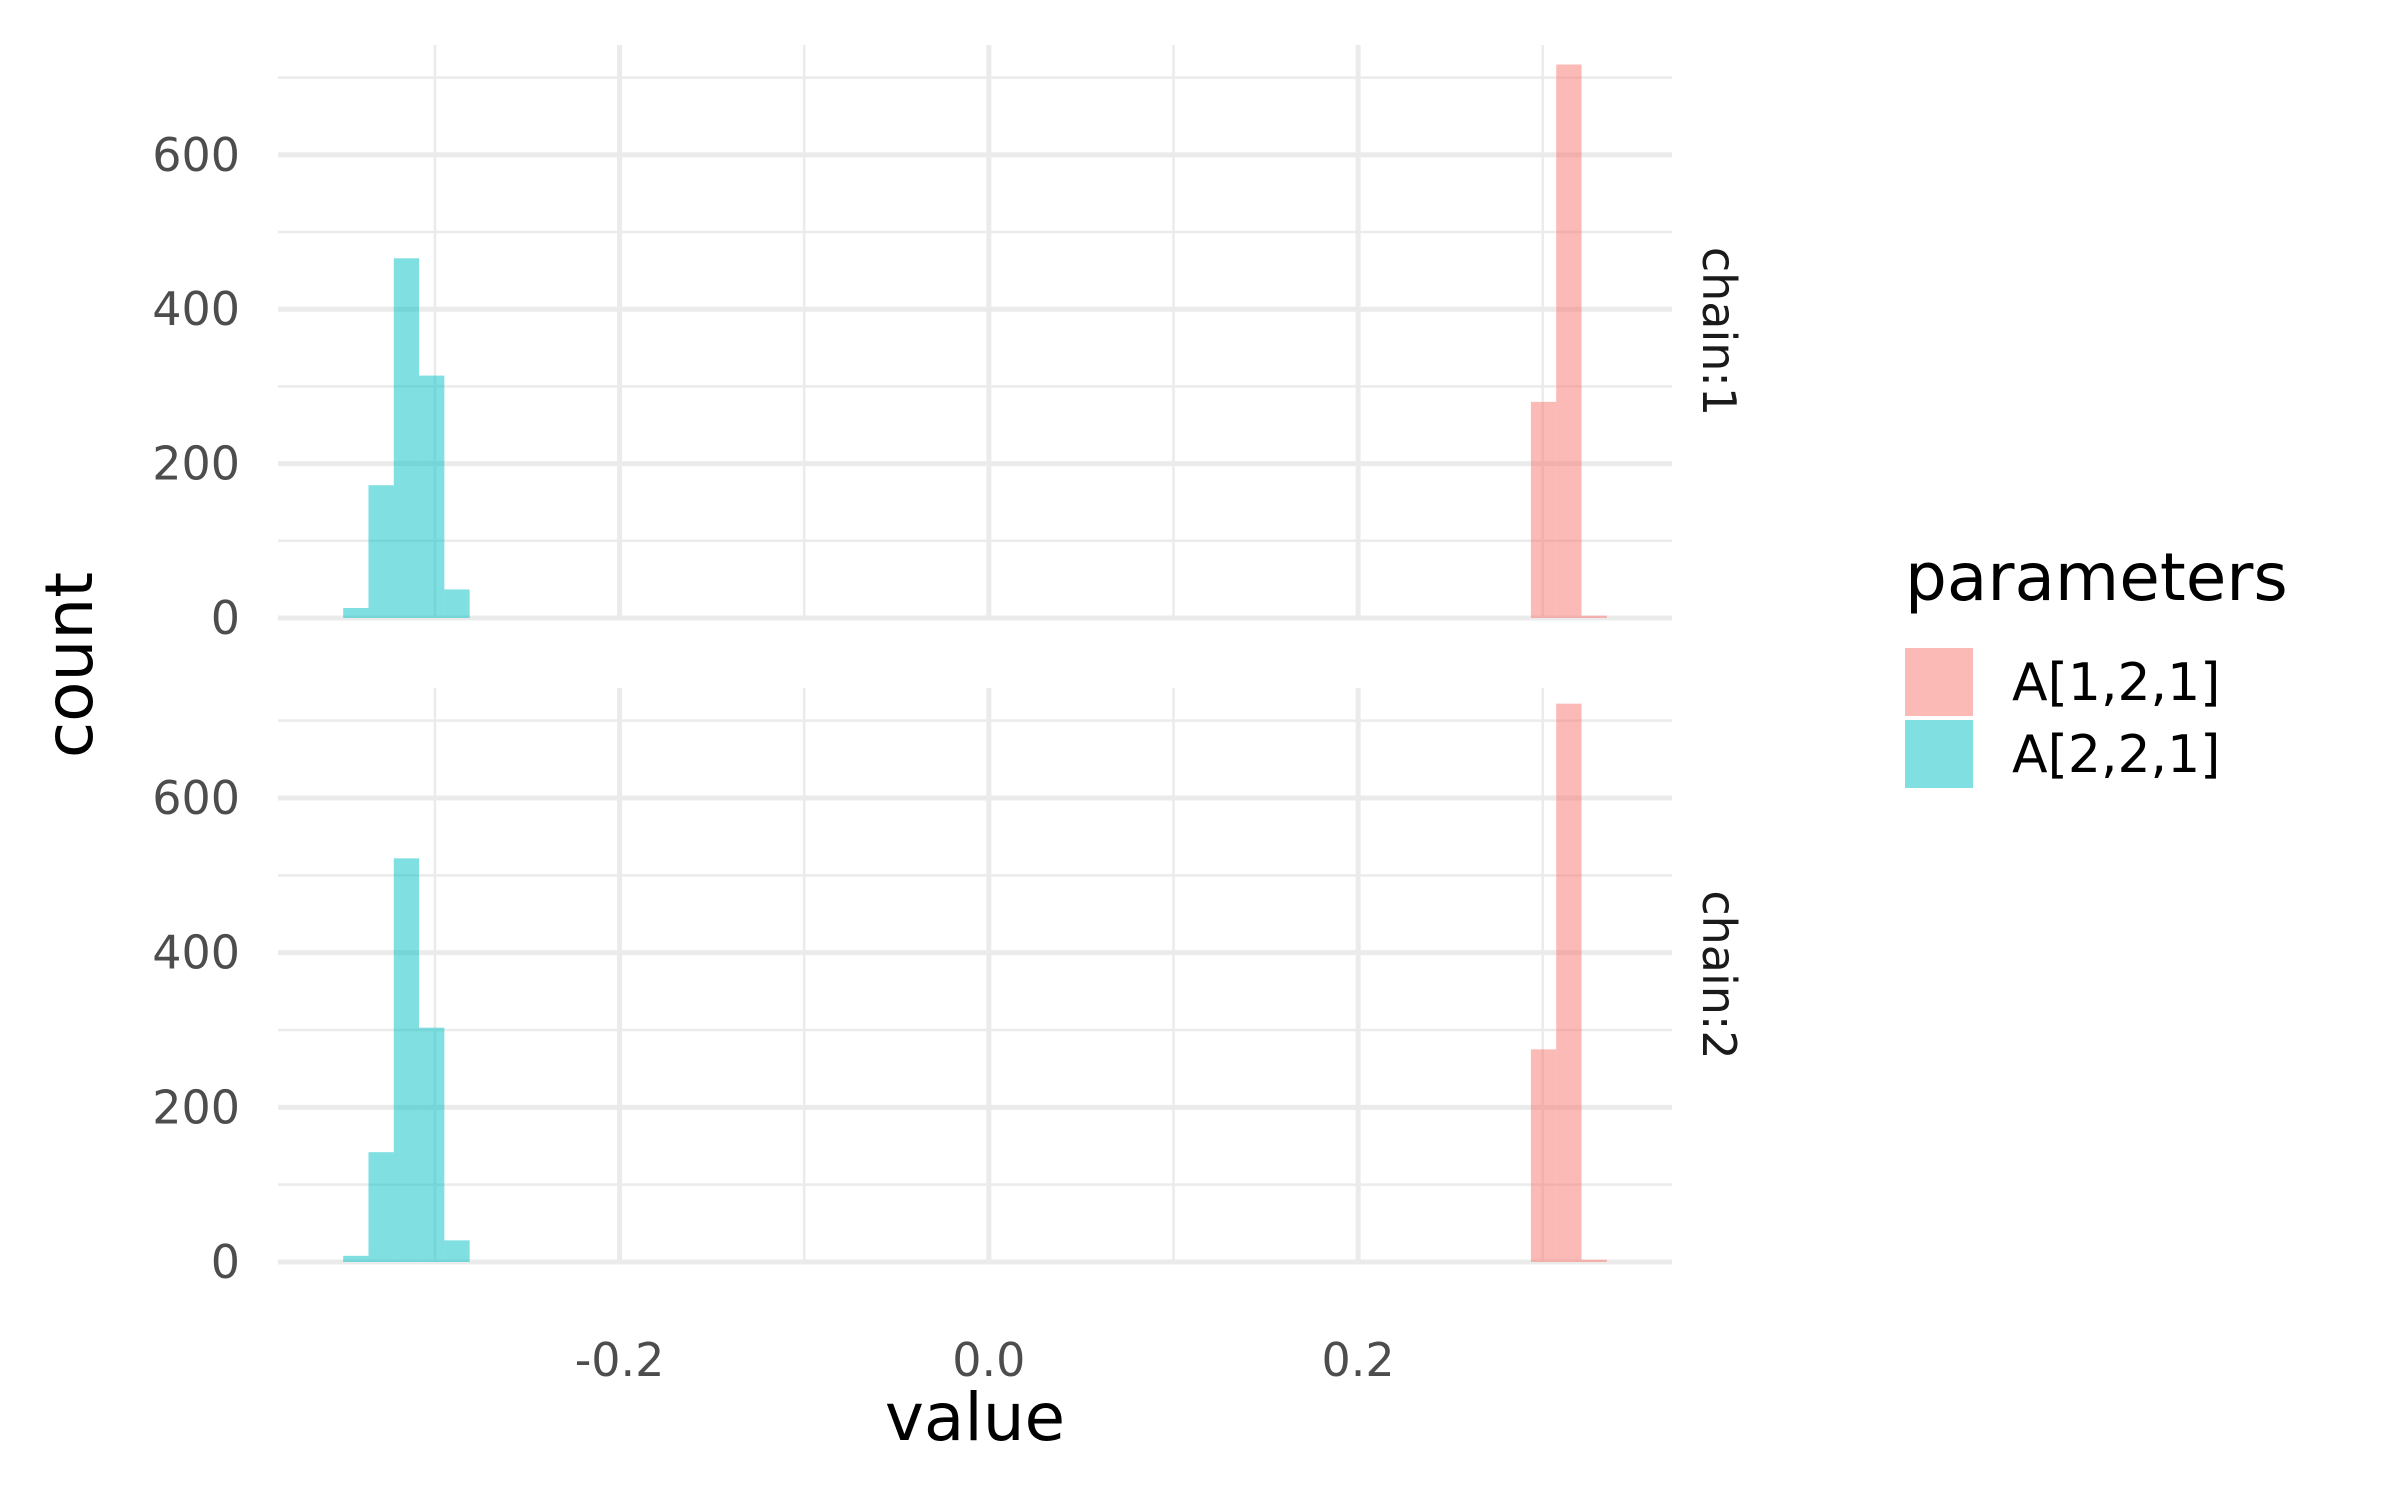 The width and height of the screenshot is (2400, 1500). Describe the element at coordinates (69, 665) in the screenshot. I see `y-axis-title: count` at that location.